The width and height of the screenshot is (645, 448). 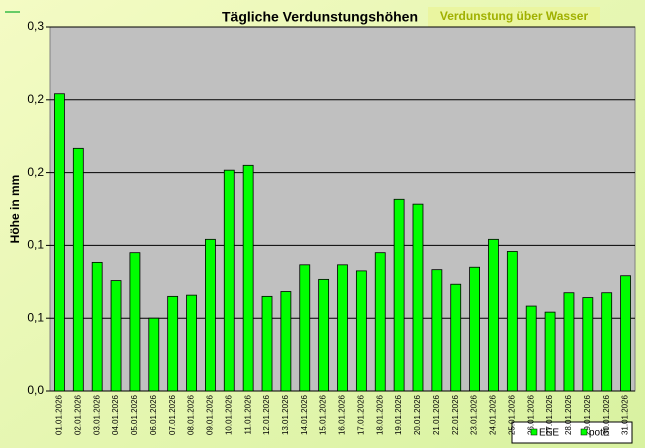 I want to click on x-tick-label: 21.01.2026, so click(x=436, y=414).